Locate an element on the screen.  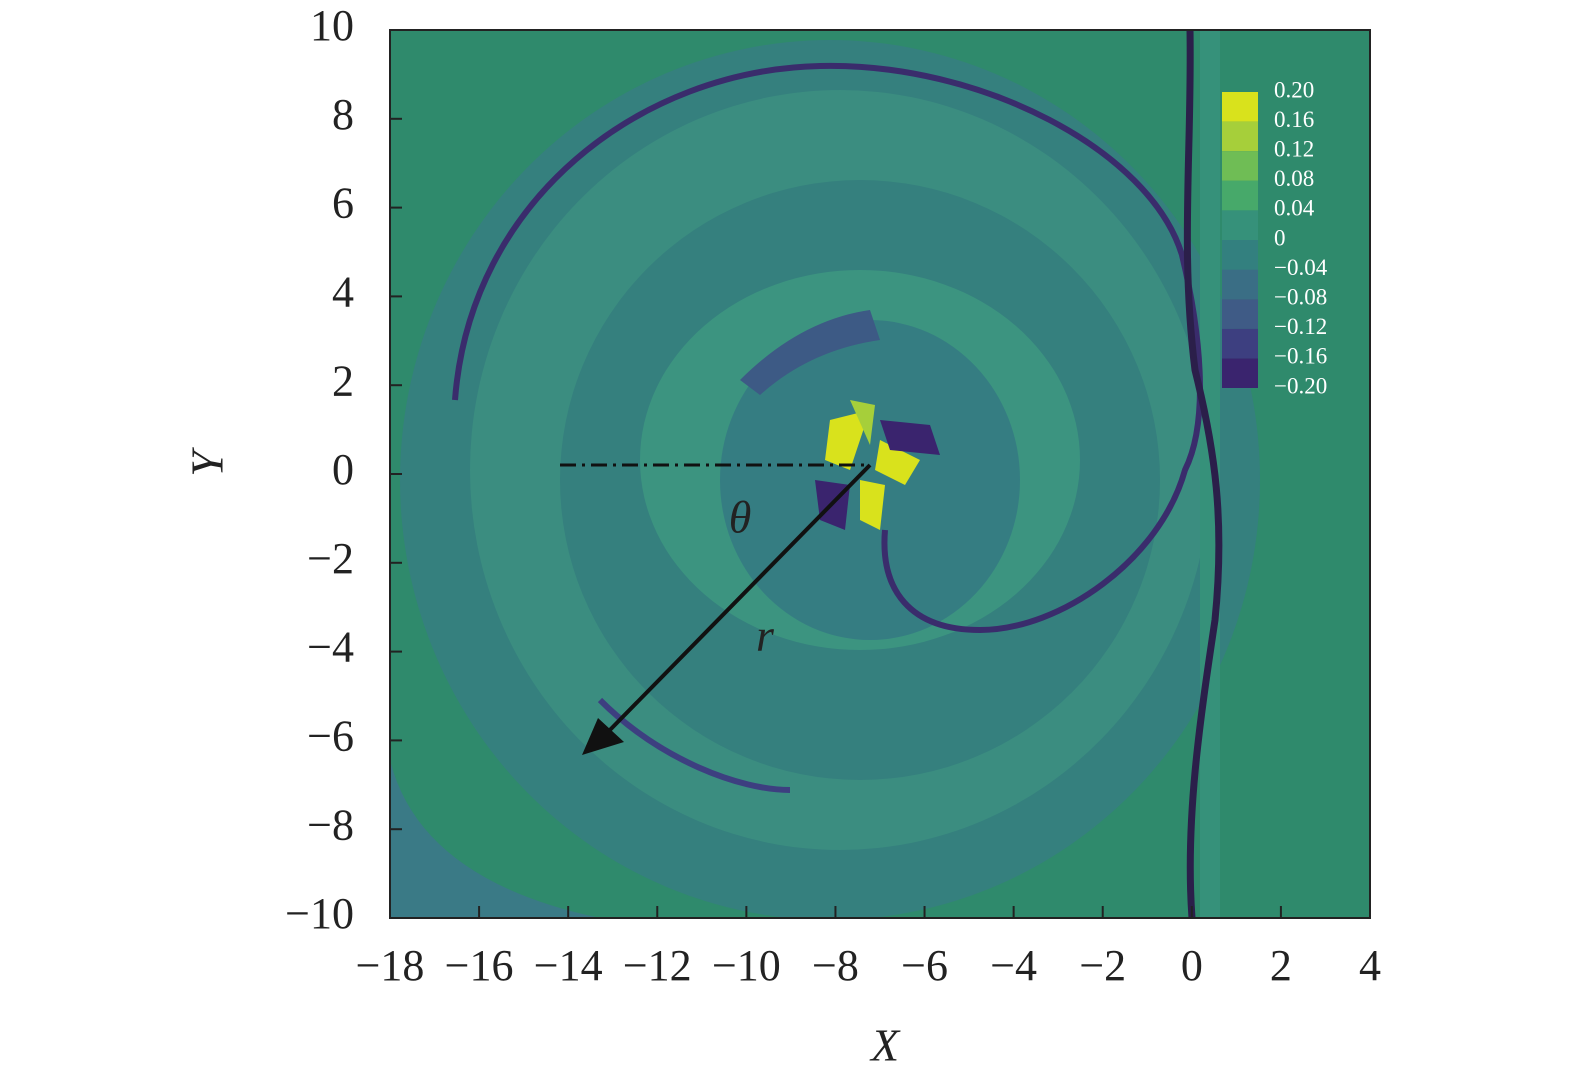
colorbar-label: −0.04 is located at coordinates (1301, 267).